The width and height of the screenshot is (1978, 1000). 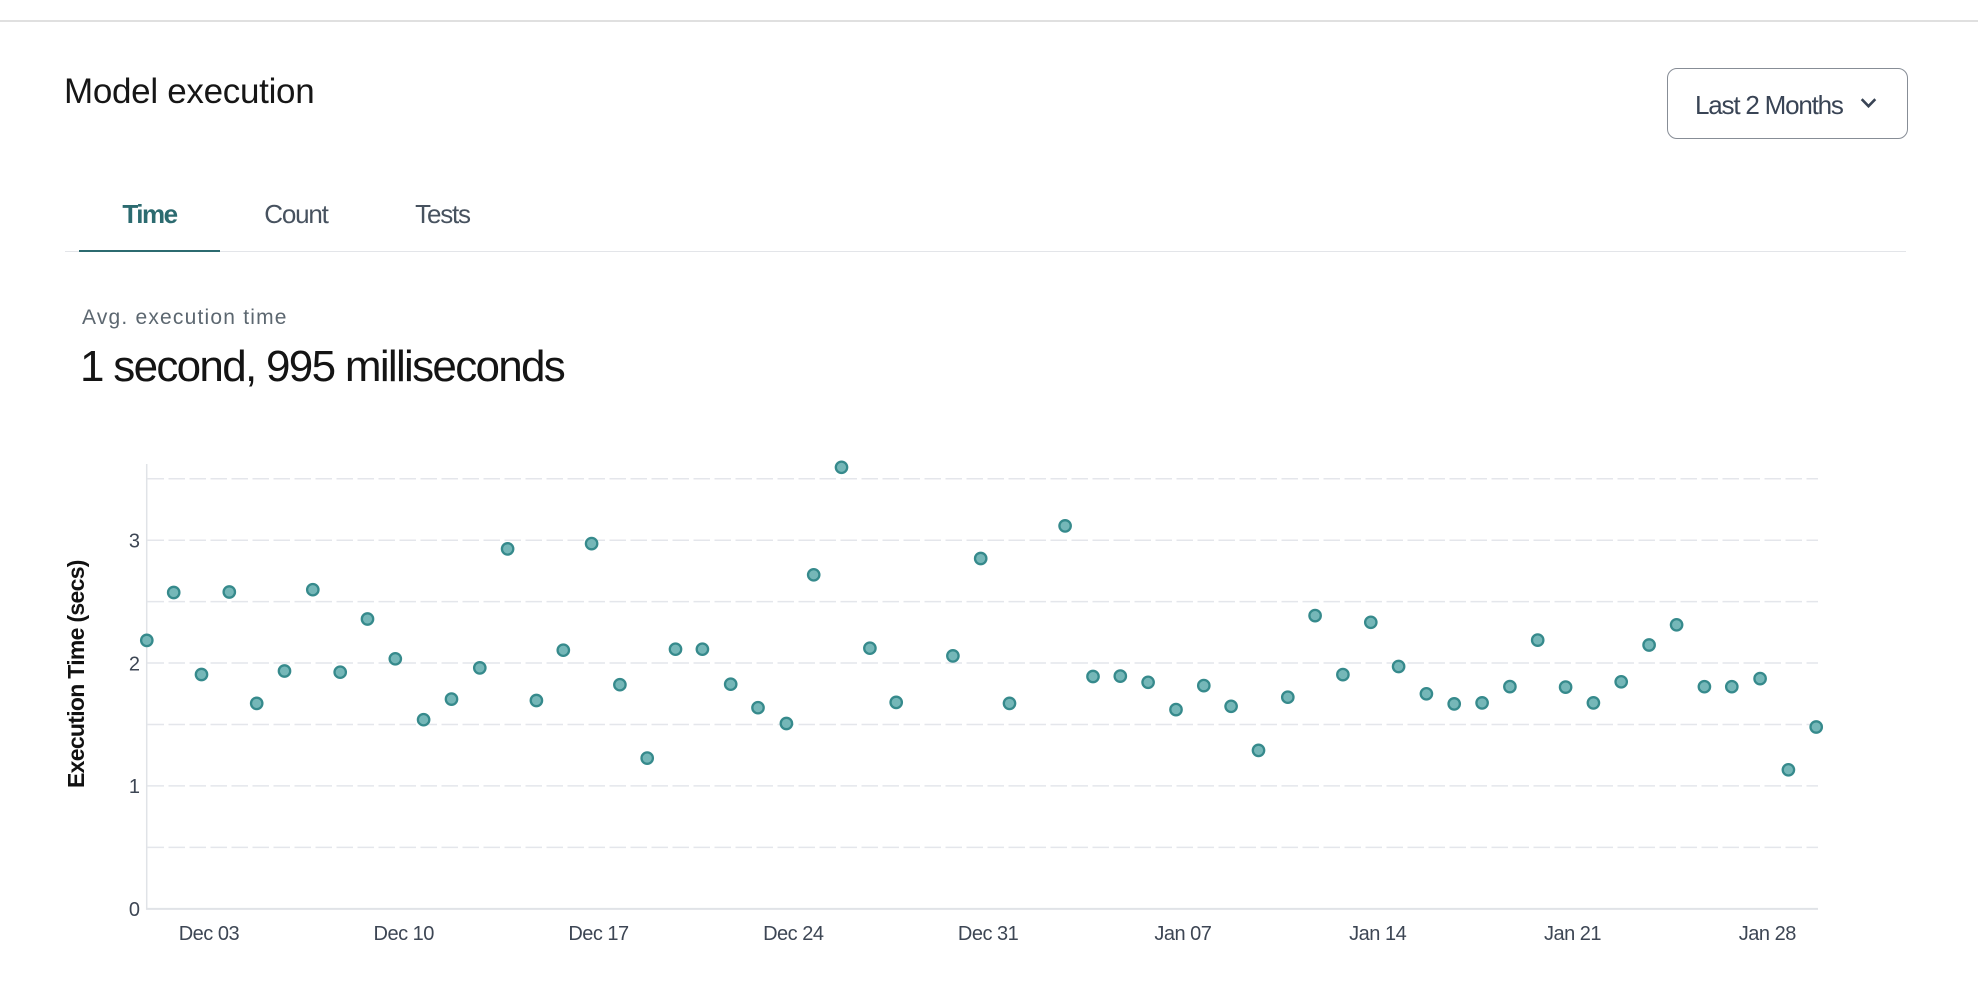 I want to click on svg-text: 2, so click(x=134, y=664).